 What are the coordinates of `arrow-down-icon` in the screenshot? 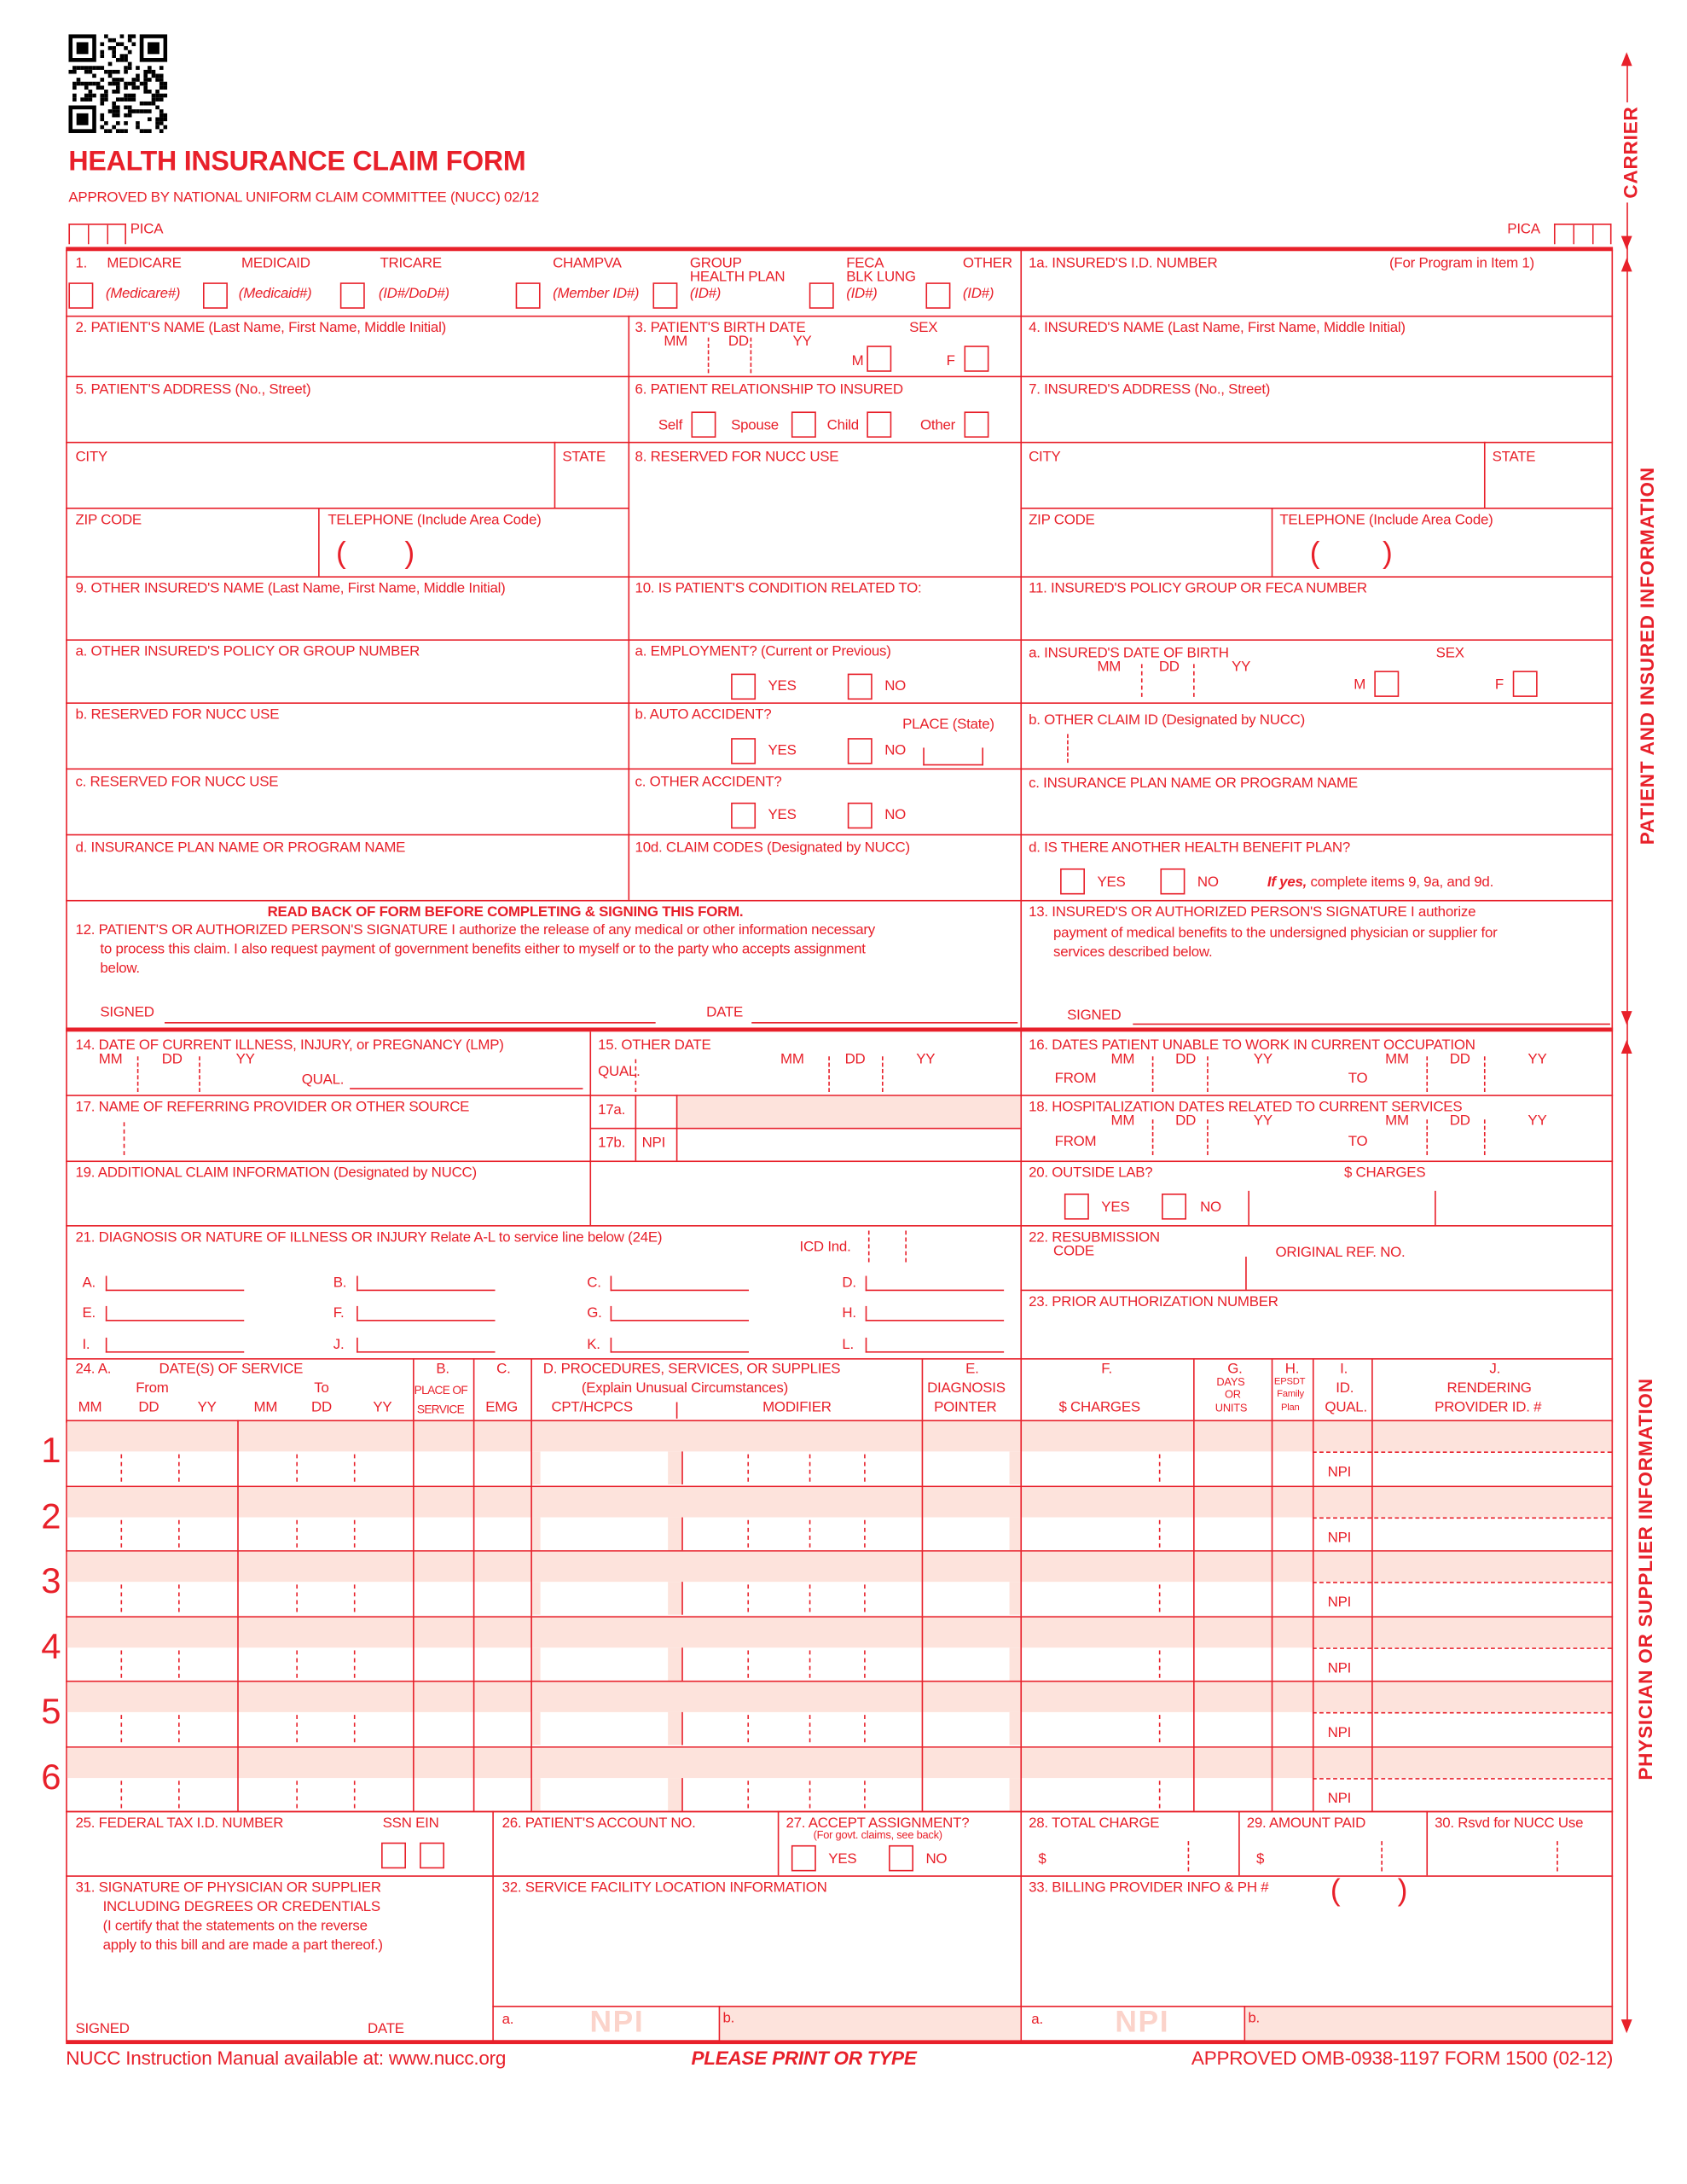 It's located at (1626, 243).